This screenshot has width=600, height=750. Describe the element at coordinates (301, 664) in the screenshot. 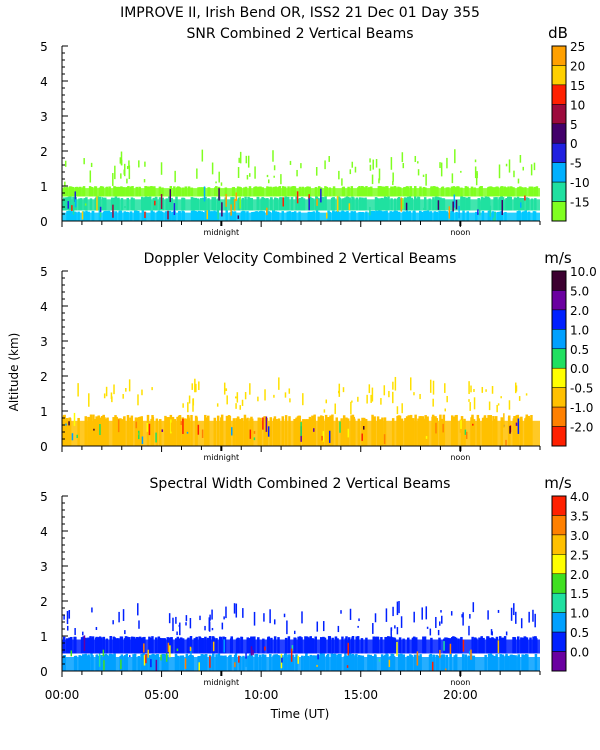

I see `data-layer` at that location.